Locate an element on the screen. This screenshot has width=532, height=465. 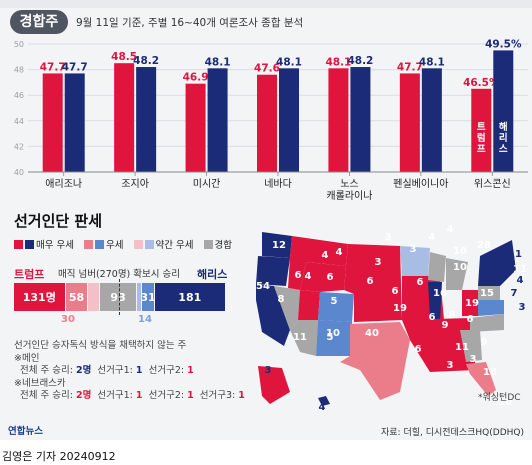
electoral-vote-bar: 131명 58 93 31 181 is located at coordinates (120, 297).